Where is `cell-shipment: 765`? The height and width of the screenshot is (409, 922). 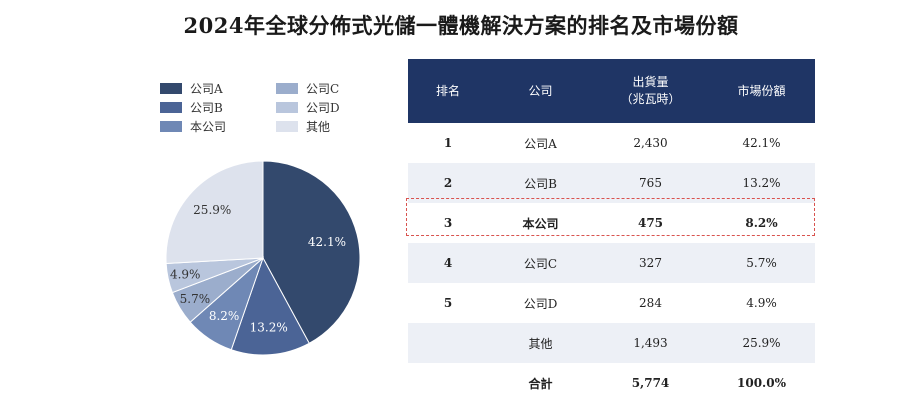
cell-shipment: 765 is located at coordinates (650, 183).